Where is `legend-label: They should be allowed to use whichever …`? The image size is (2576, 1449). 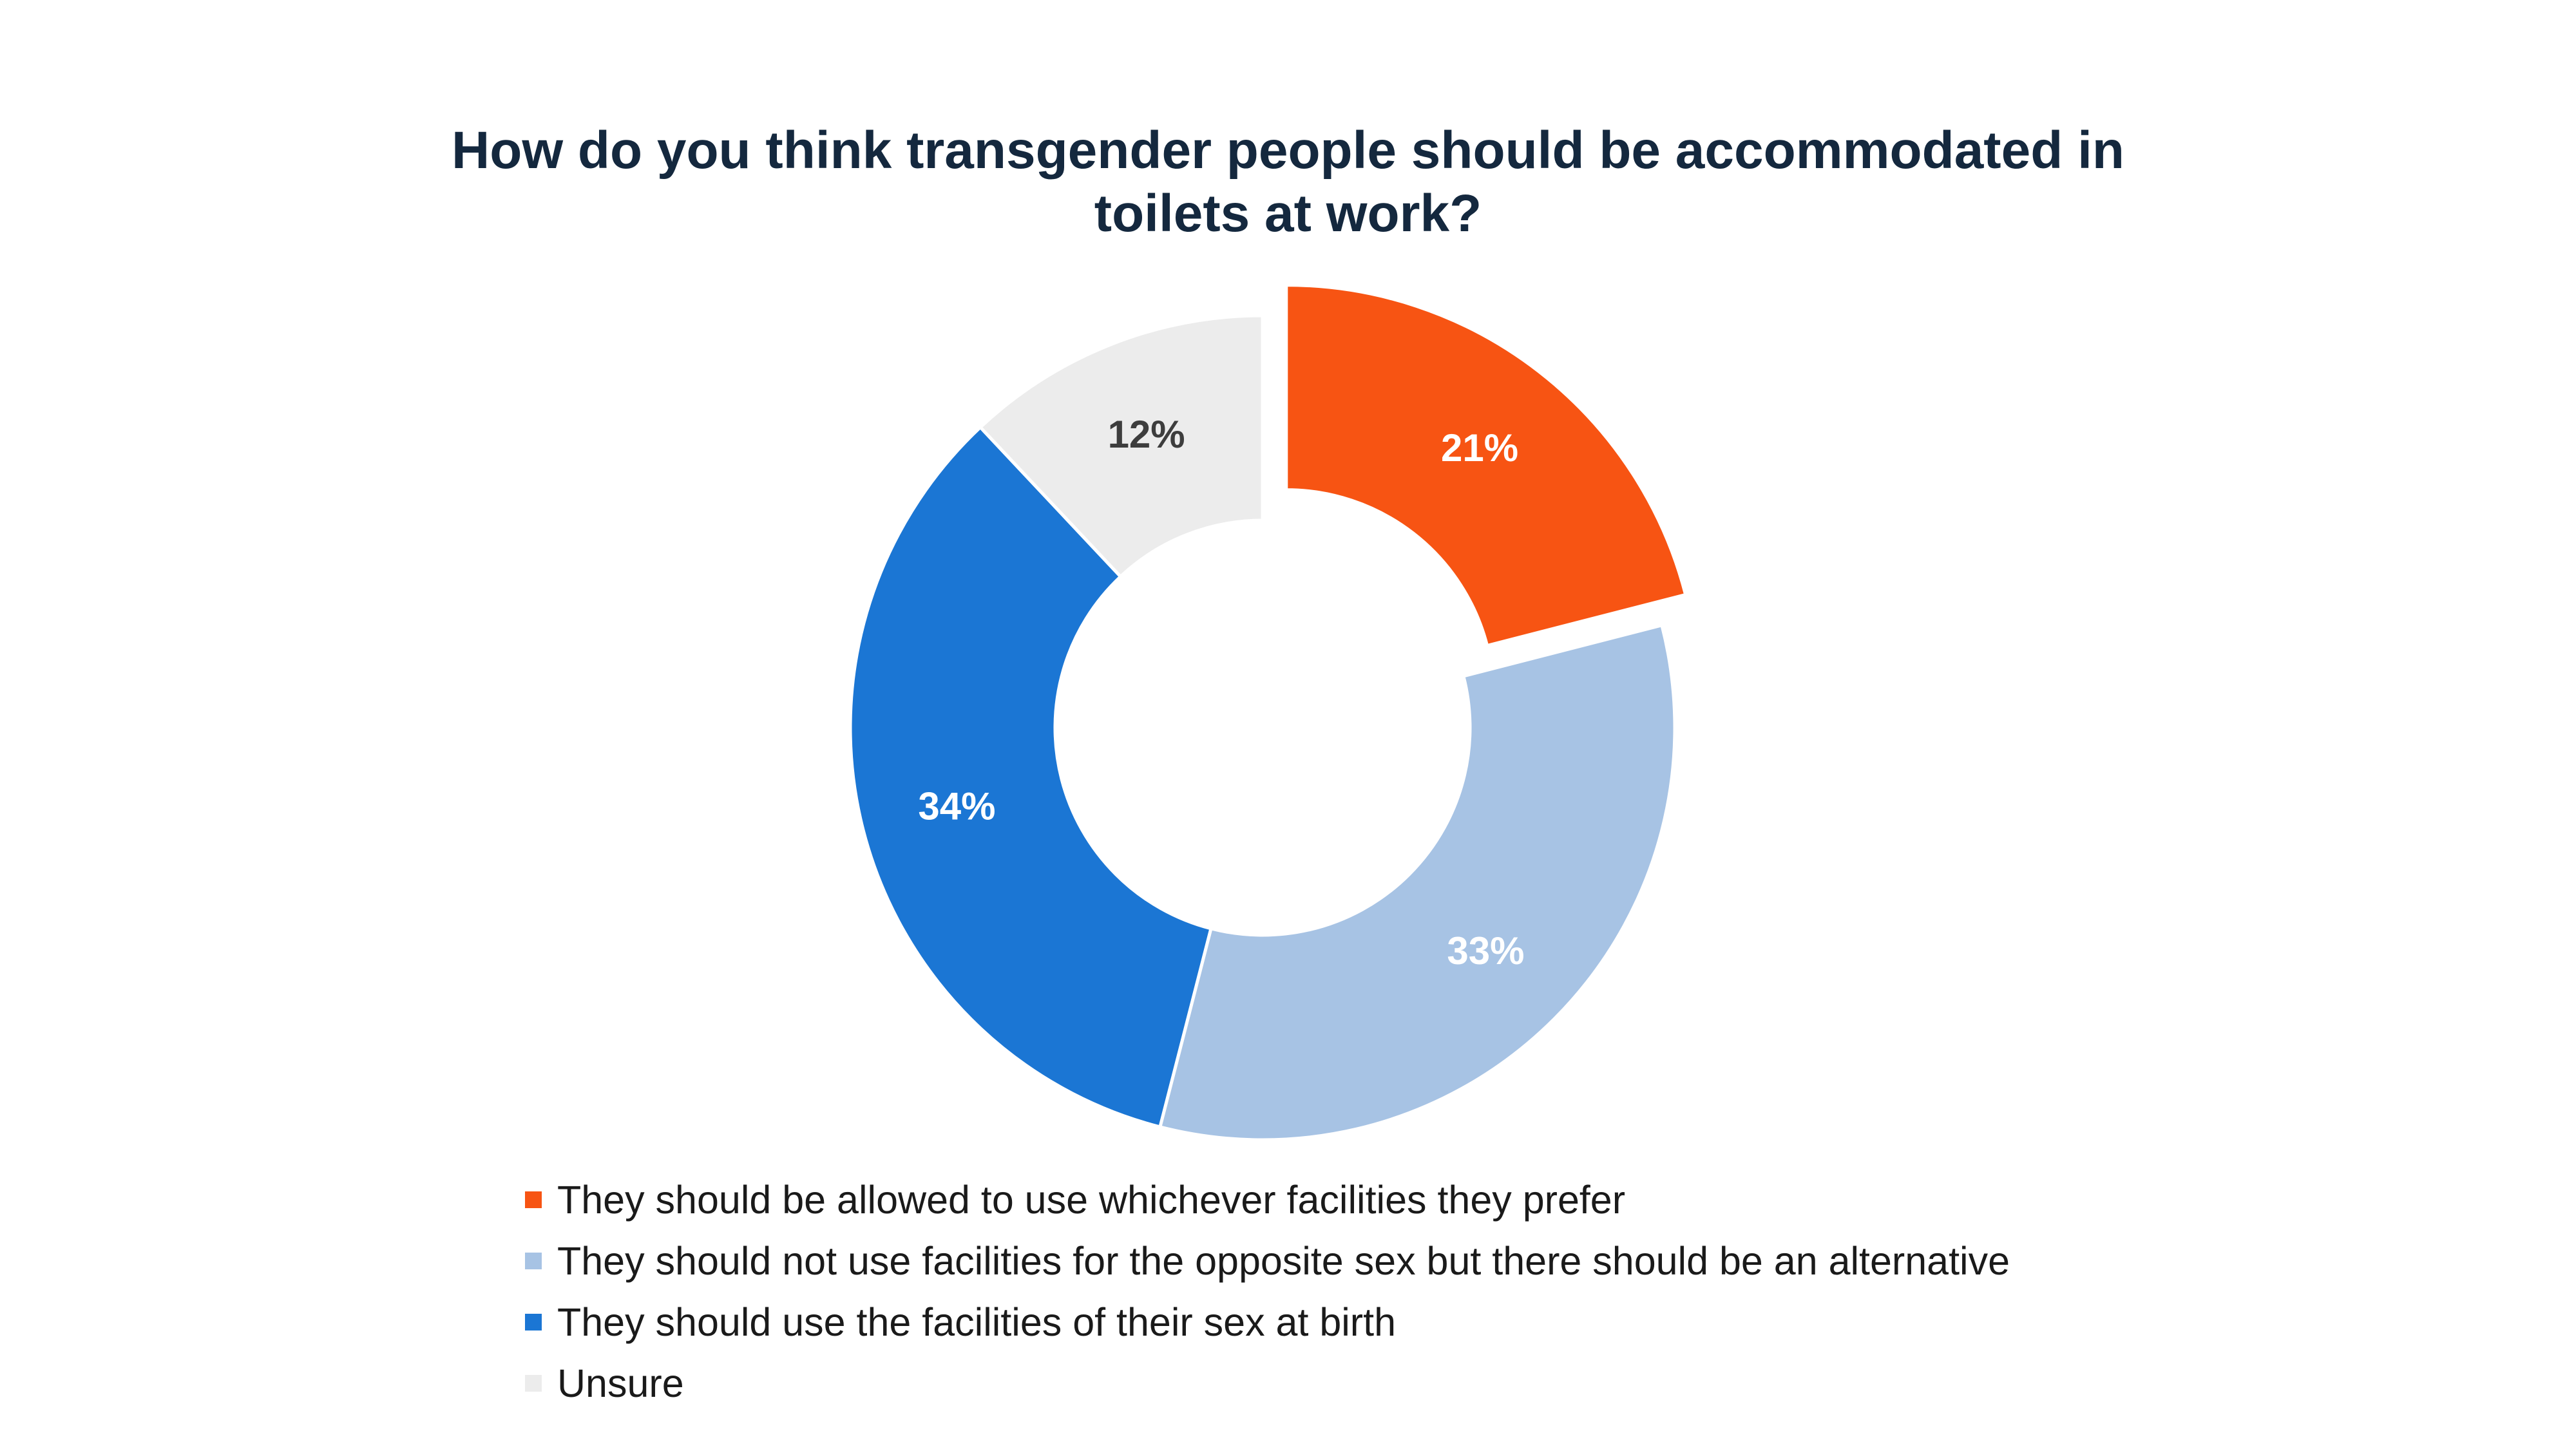 legend-label: They should be allowed to use whichever … is located at coordinates (1091, 1199).